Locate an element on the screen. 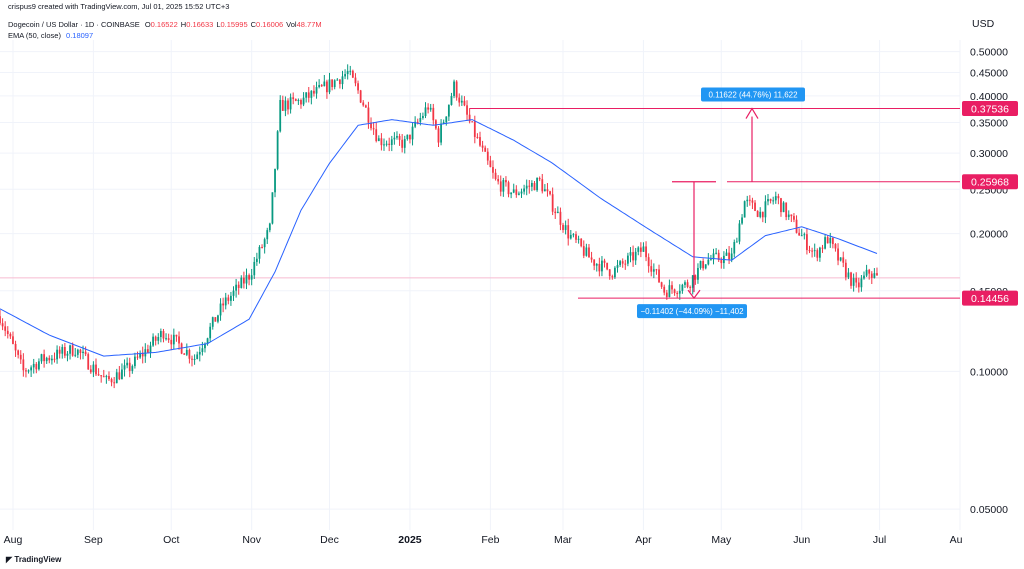  ema-label: EMA (50, close) is located at coordinates (34, 35).